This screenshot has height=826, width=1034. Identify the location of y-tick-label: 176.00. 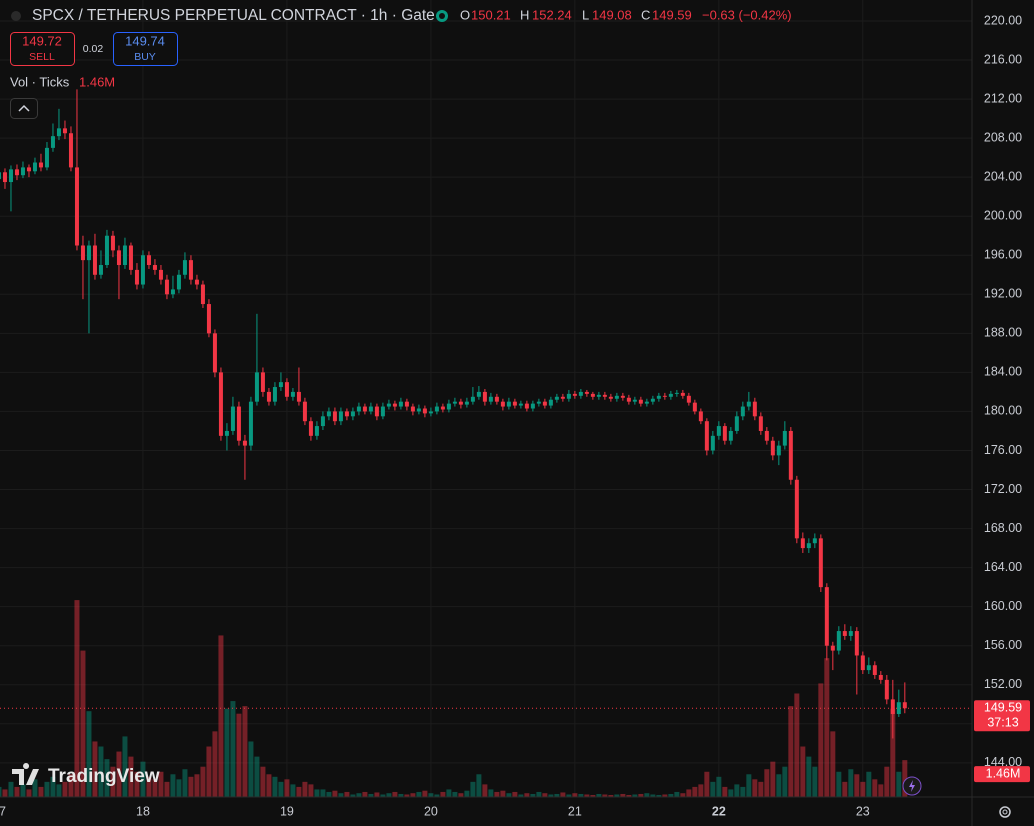
(1003, 450).